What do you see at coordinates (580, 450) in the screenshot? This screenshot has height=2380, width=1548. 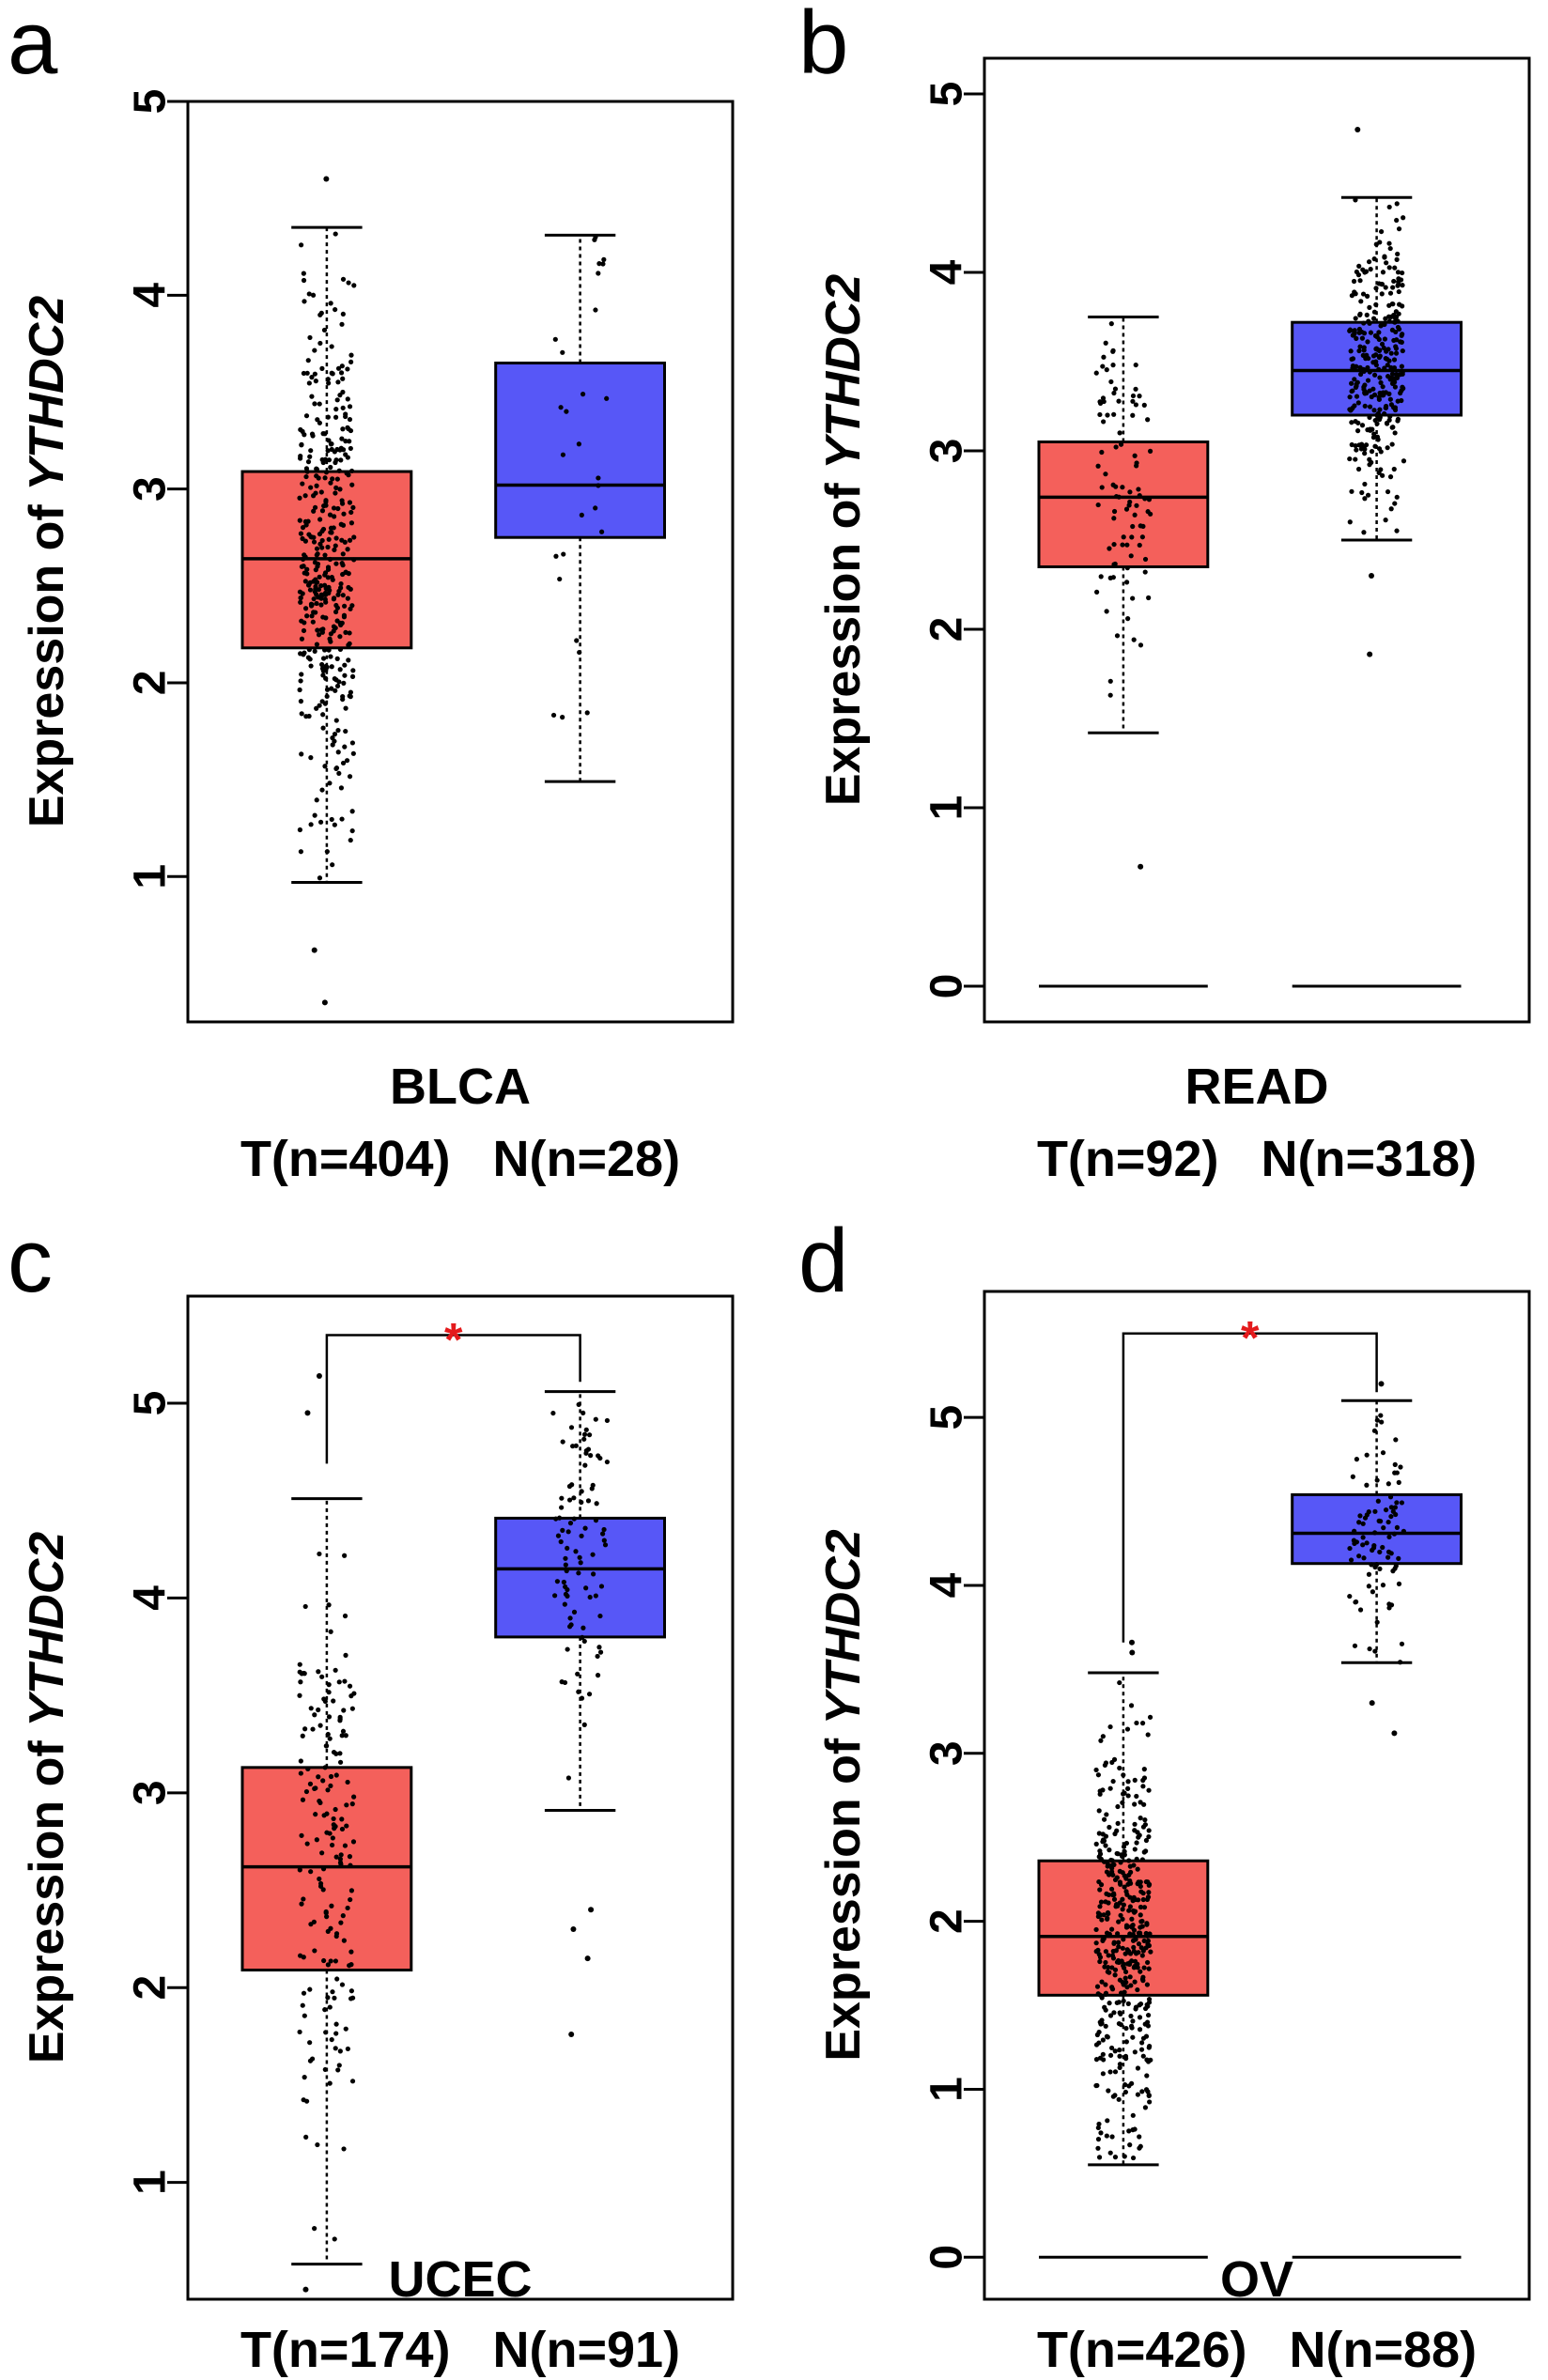 I see `iqr-box` at bounding box center [580, 450].